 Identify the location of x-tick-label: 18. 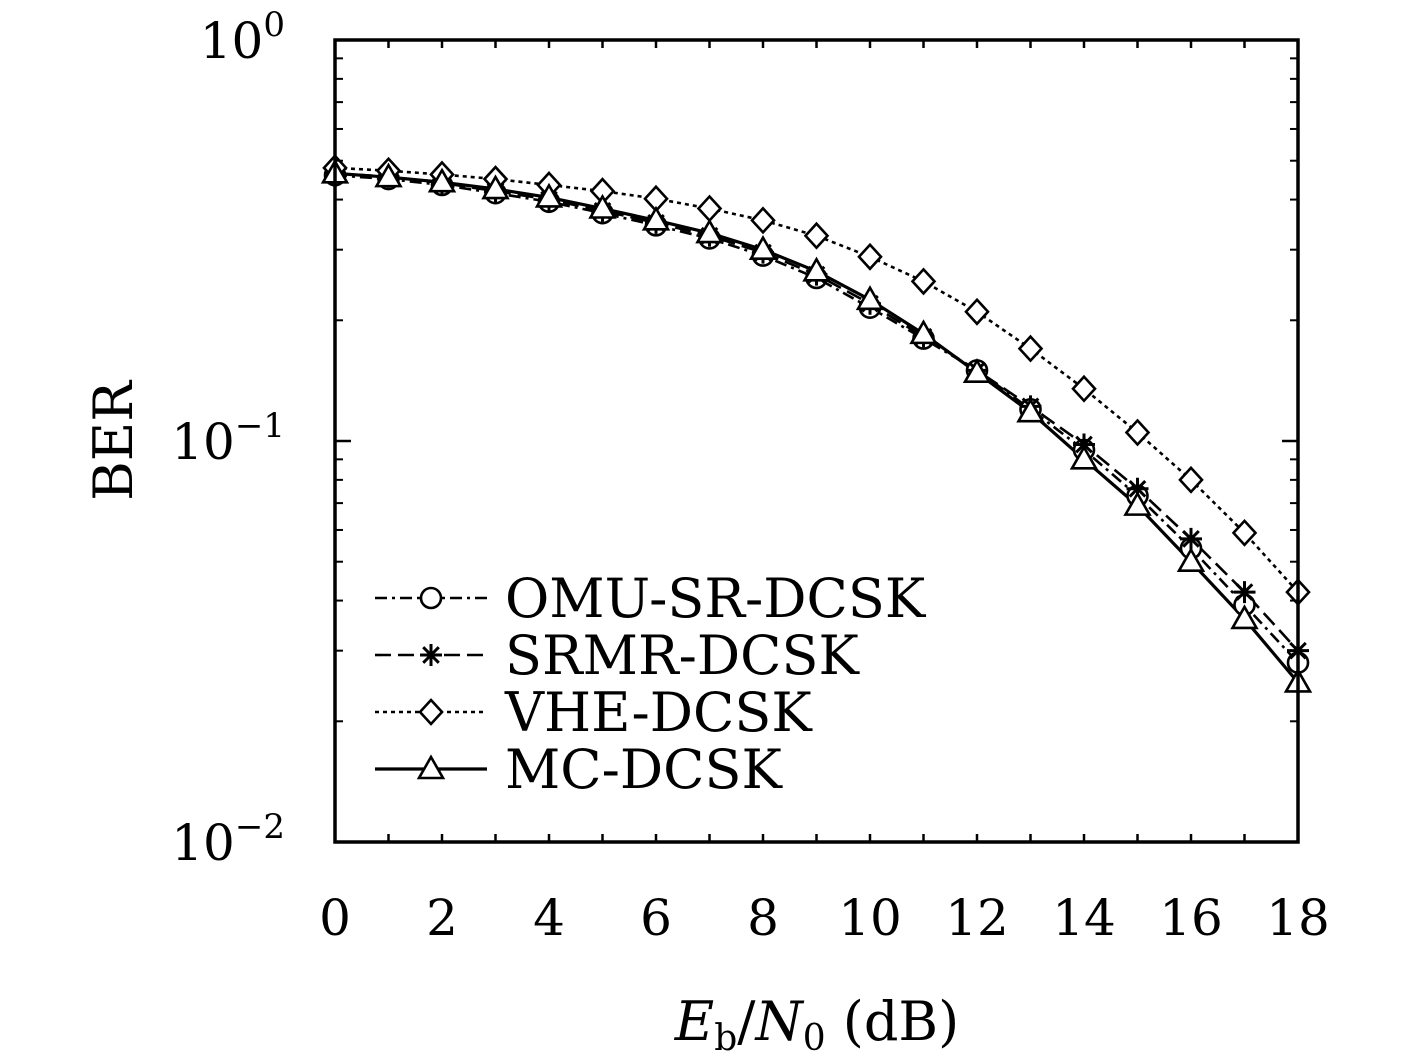
(1298, 918).